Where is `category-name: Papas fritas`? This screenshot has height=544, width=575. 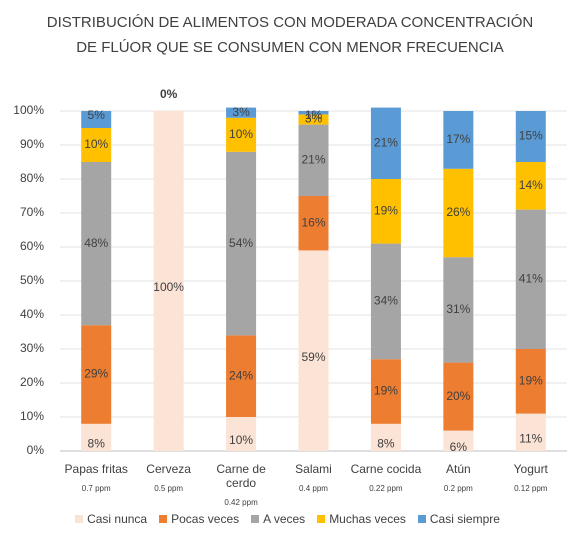
category-name: Papas fritas is located at coordinates (96, 469).